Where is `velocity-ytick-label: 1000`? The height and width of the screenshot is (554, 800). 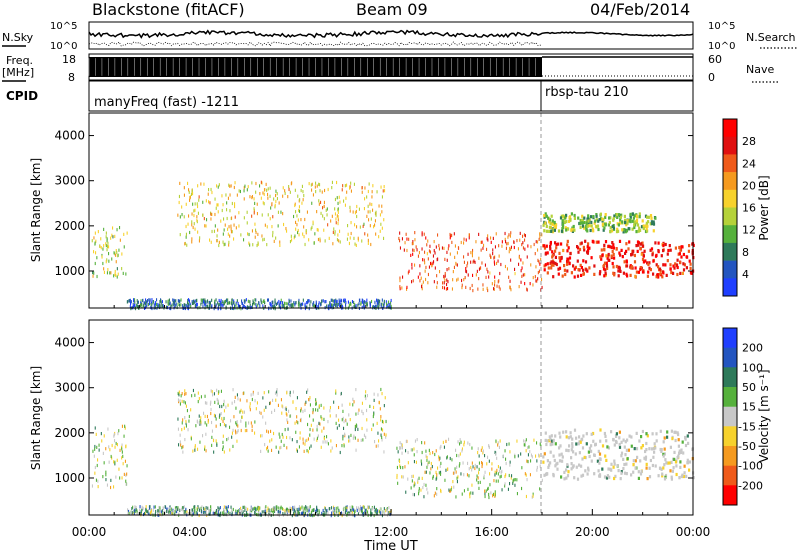 velocity-ytick-label: 1000 is located at coordinates (69, 478).